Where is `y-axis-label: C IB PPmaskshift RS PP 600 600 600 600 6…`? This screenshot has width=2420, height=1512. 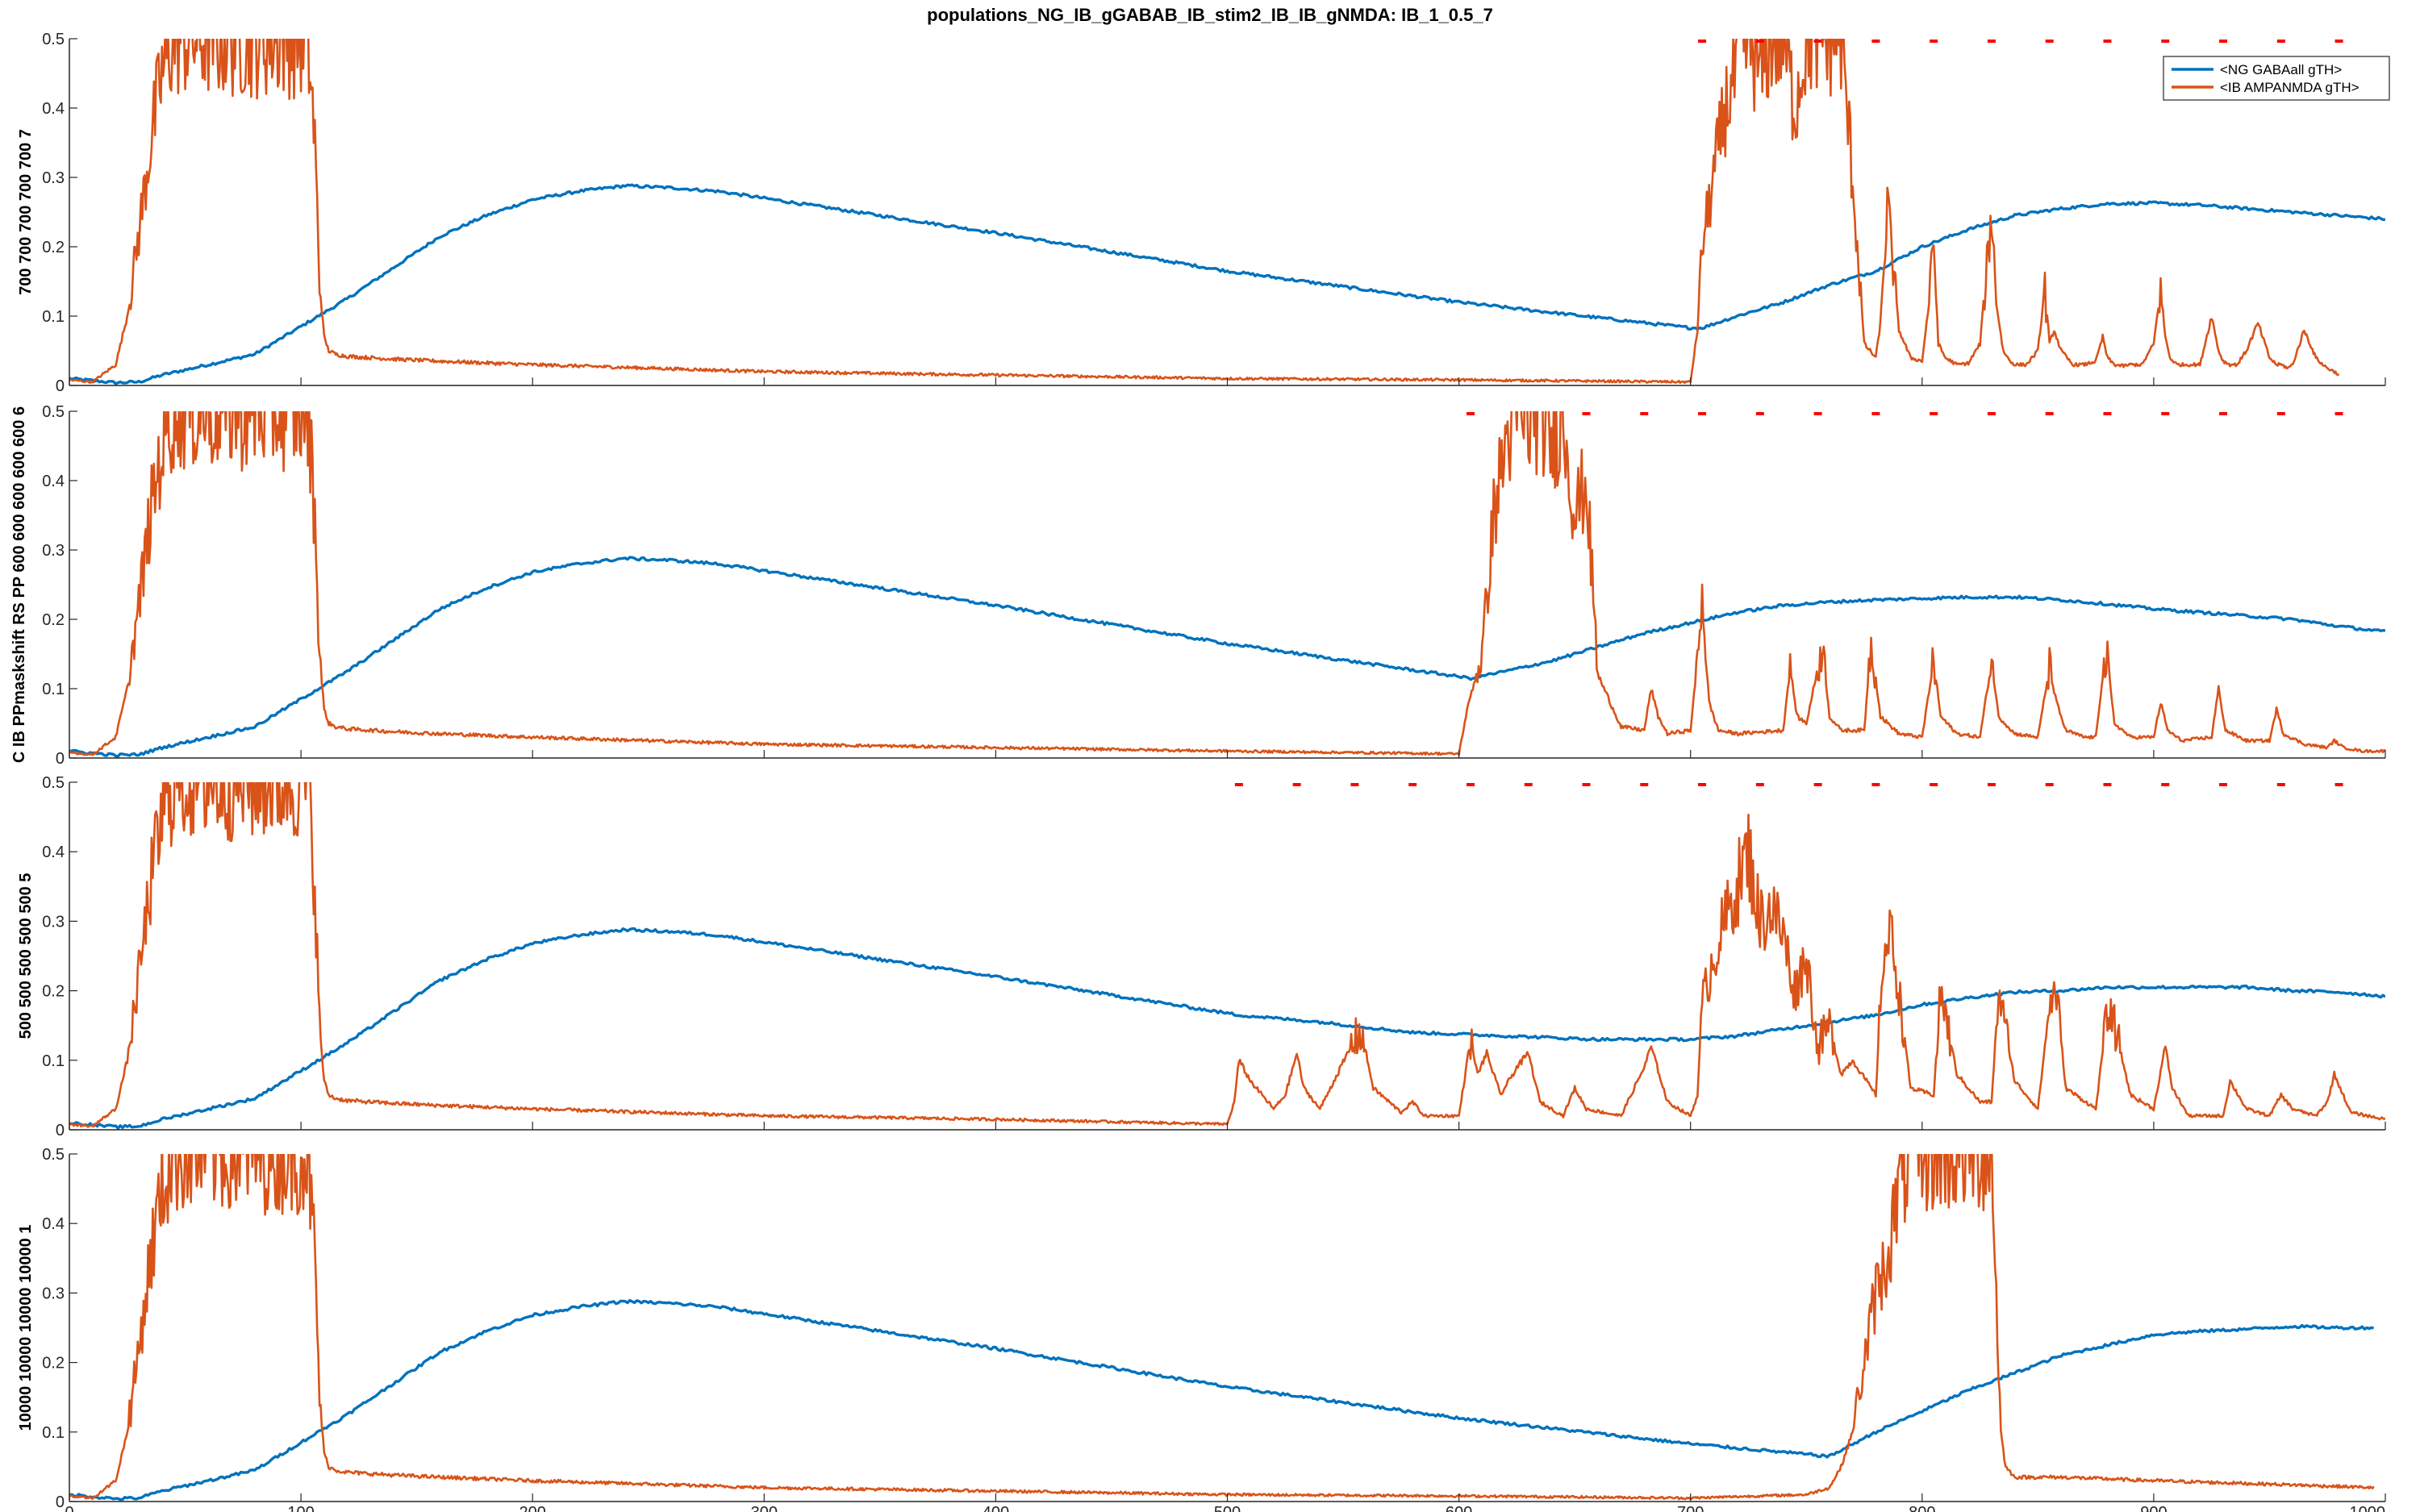 y-axis-label: C IB PPmaskshift RS PP 600 600 600 600 6… is located at coordinates (19, 584).